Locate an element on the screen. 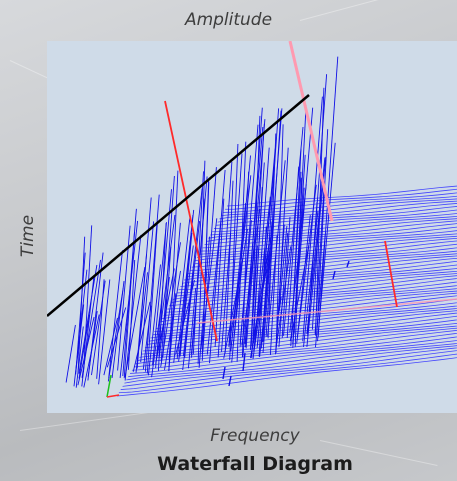  green-origin-axis is located at coordinates (109, 386).